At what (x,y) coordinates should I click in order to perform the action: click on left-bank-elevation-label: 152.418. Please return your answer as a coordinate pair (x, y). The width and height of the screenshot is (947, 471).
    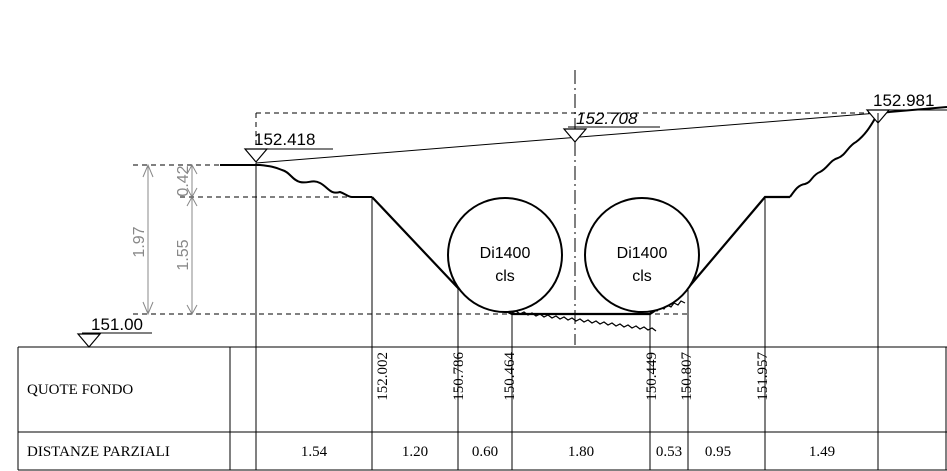
    Looking at the image, I should click on (284, 139).